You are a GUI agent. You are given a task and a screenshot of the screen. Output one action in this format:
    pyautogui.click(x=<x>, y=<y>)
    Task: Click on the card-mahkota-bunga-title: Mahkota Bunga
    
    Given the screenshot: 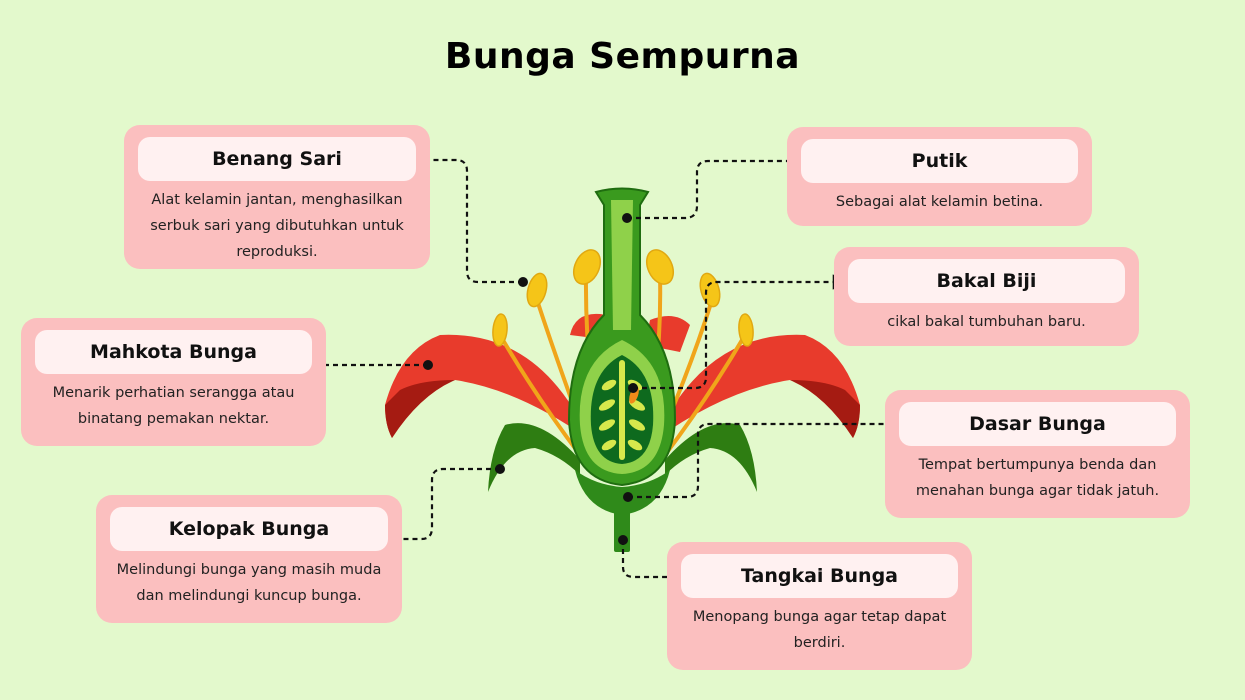 What is the action you would take?
    pyautogui.click(x=173, y=352)
    